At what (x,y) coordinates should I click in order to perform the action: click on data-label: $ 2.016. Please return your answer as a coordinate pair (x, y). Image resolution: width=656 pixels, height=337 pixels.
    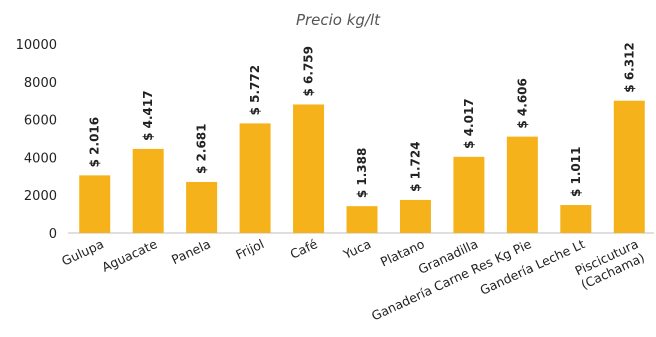
    Looking at the image, I should click on (95, 142).